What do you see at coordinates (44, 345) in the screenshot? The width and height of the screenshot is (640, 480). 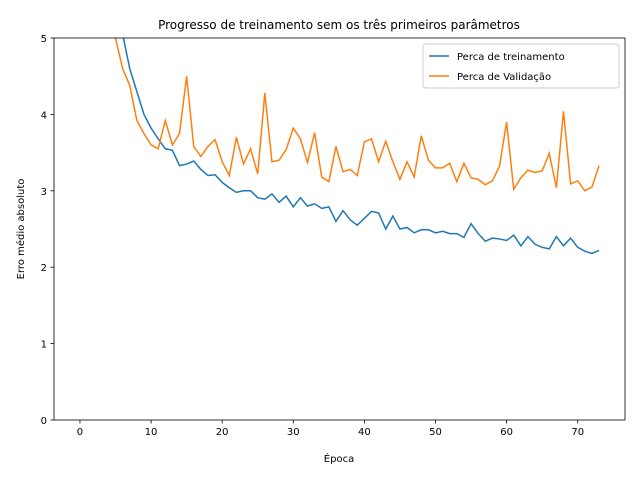 I see `y-tick-label: 1` at bounding box center [44, 345].